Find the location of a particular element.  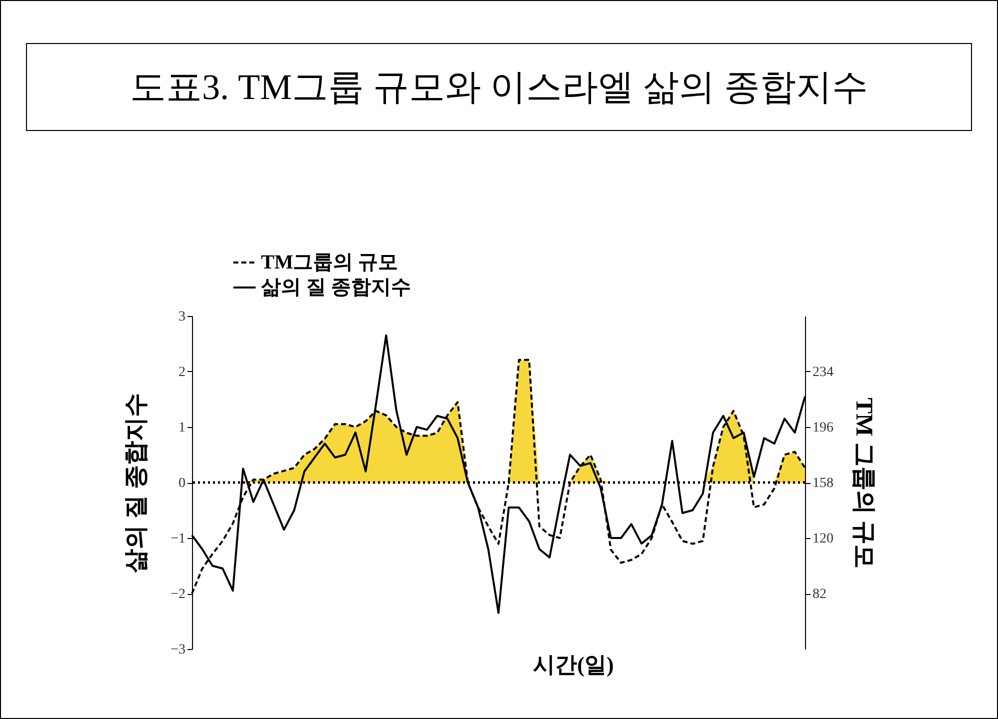

y2-tick-label: 234 is located at coordinates (823, 372).